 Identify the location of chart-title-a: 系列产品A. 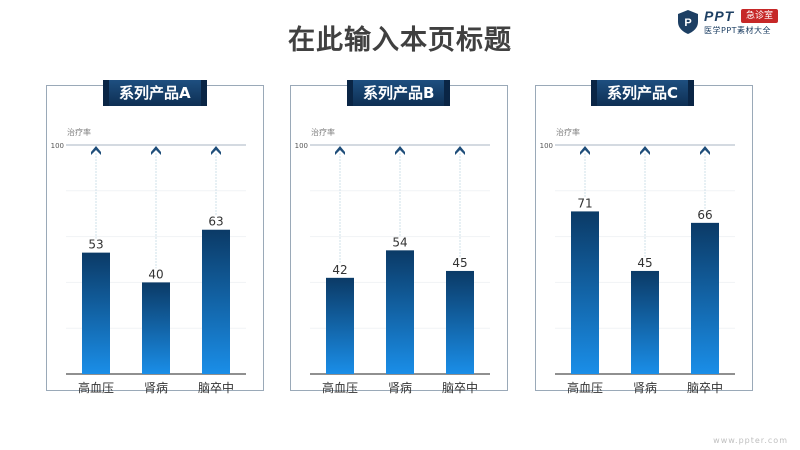
(155, 93).